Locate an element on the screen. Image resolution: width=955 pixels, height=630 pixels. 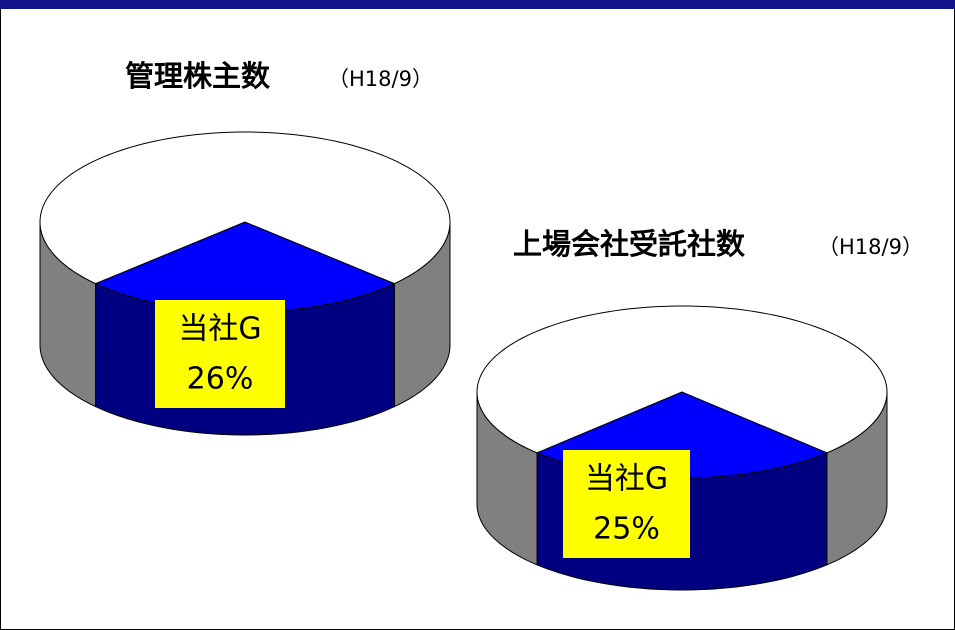
chart-title: 上場会社受託社数 is located at coordinates (629, 244).